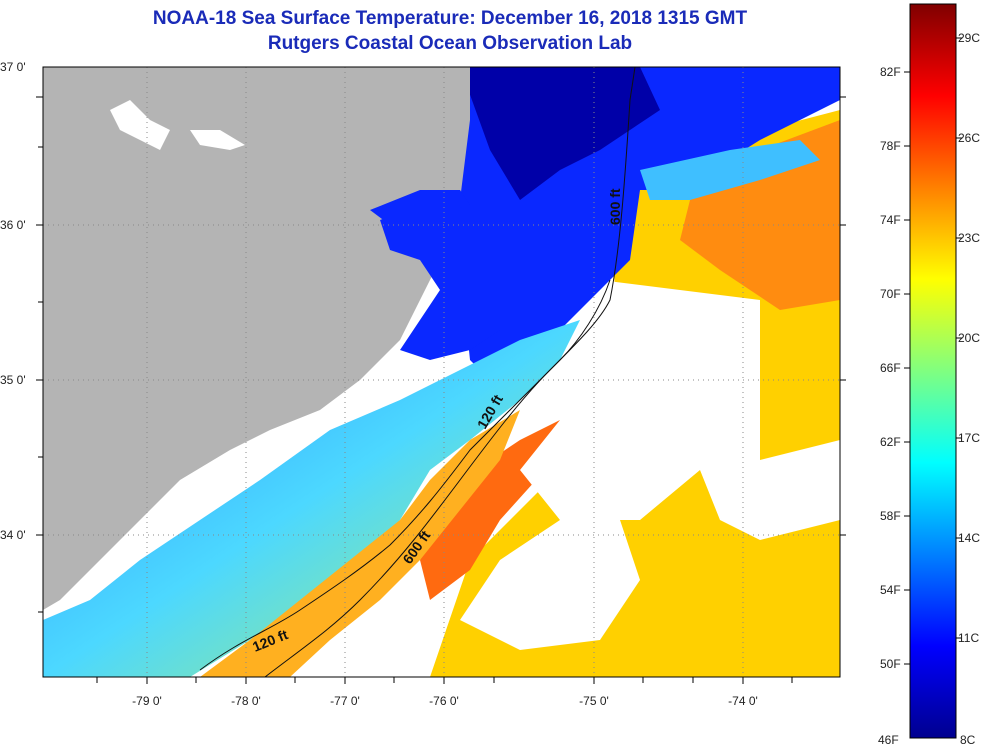 Image resolution: width=984 pixels, height=754 pixels. What do you see at coordinates (890, 146) in the screenshot?
I see `colorbar-label-f: 78F` at bounding box center [890, 146].